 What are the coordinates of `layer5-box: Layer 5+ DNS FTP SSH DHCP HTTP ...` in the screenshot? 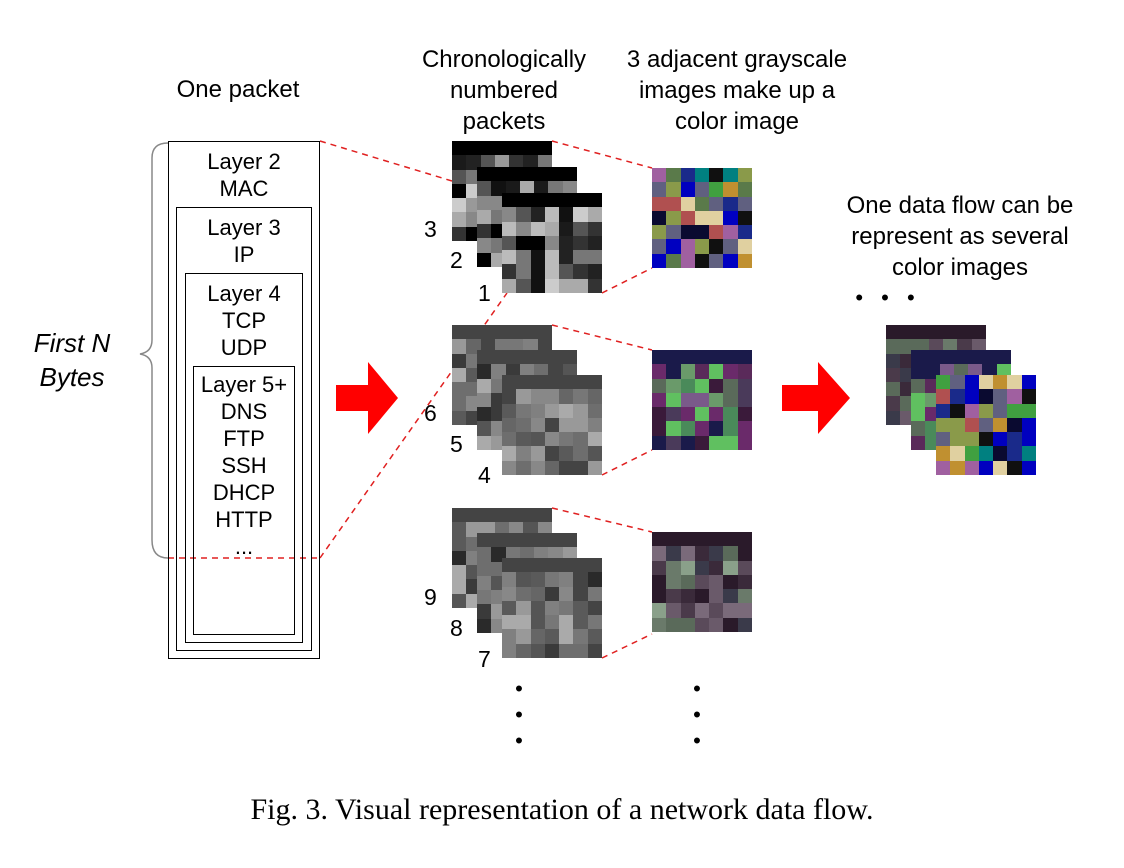 It's located at (244, 500).